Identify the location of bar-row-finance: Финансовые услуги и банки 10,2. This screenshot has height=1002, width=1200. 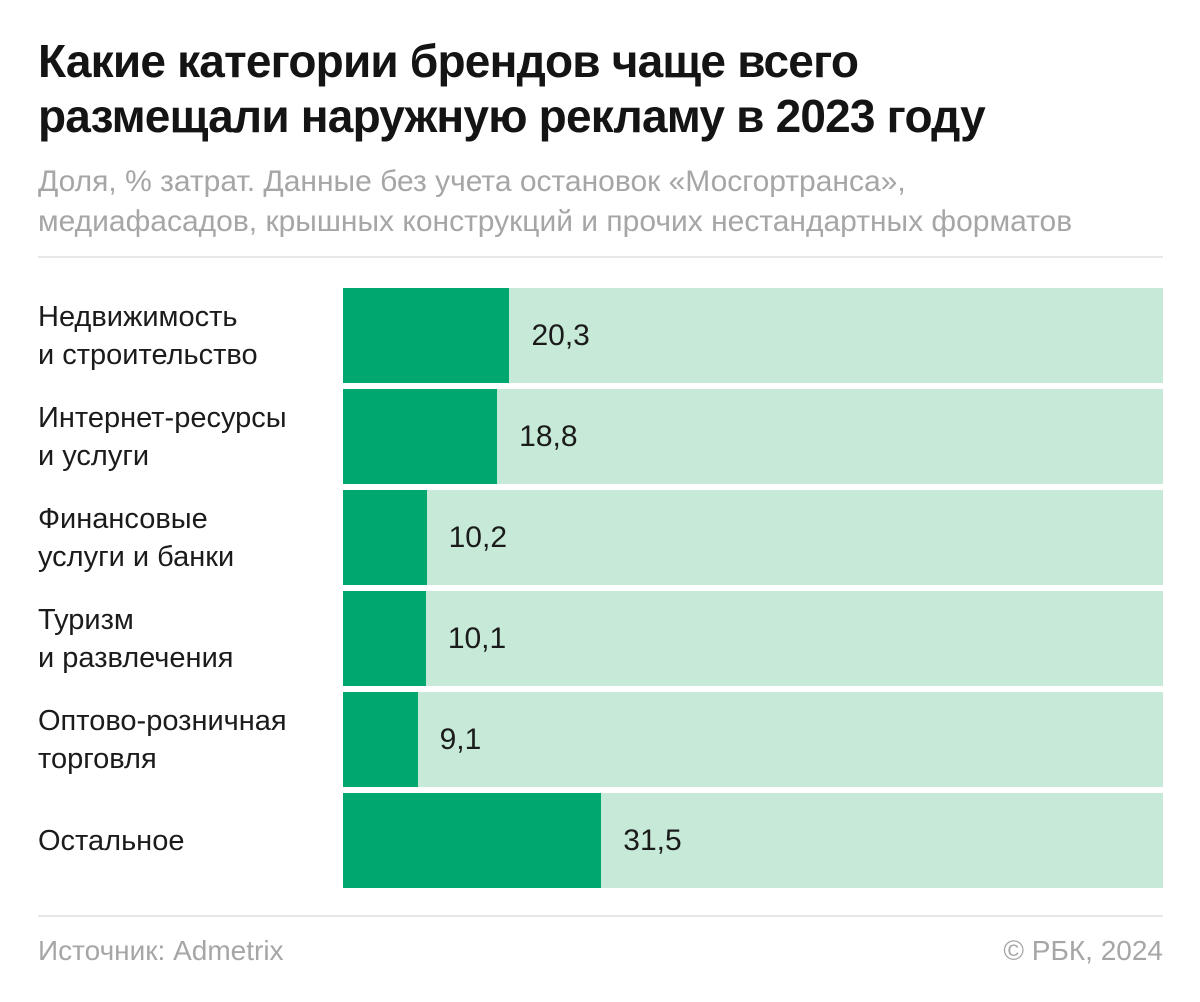
(600, 537).